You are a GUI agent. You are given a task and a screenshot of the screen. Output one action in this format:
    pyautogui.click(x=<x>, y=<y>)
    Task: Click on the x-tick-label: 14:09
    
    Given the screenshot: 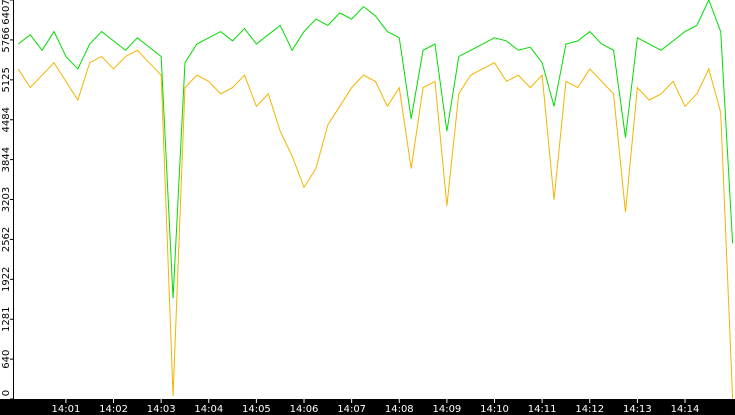 What is the action you would take?
    pyautogui.click(x=446, y=409)
    